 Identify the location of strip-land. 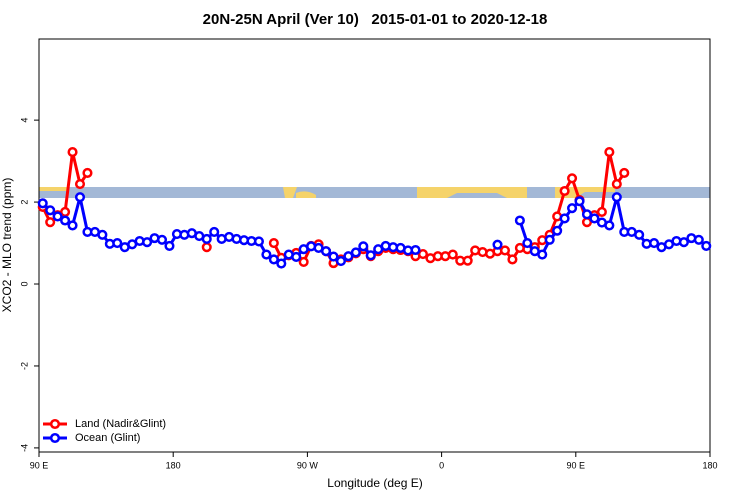
(327, 192).